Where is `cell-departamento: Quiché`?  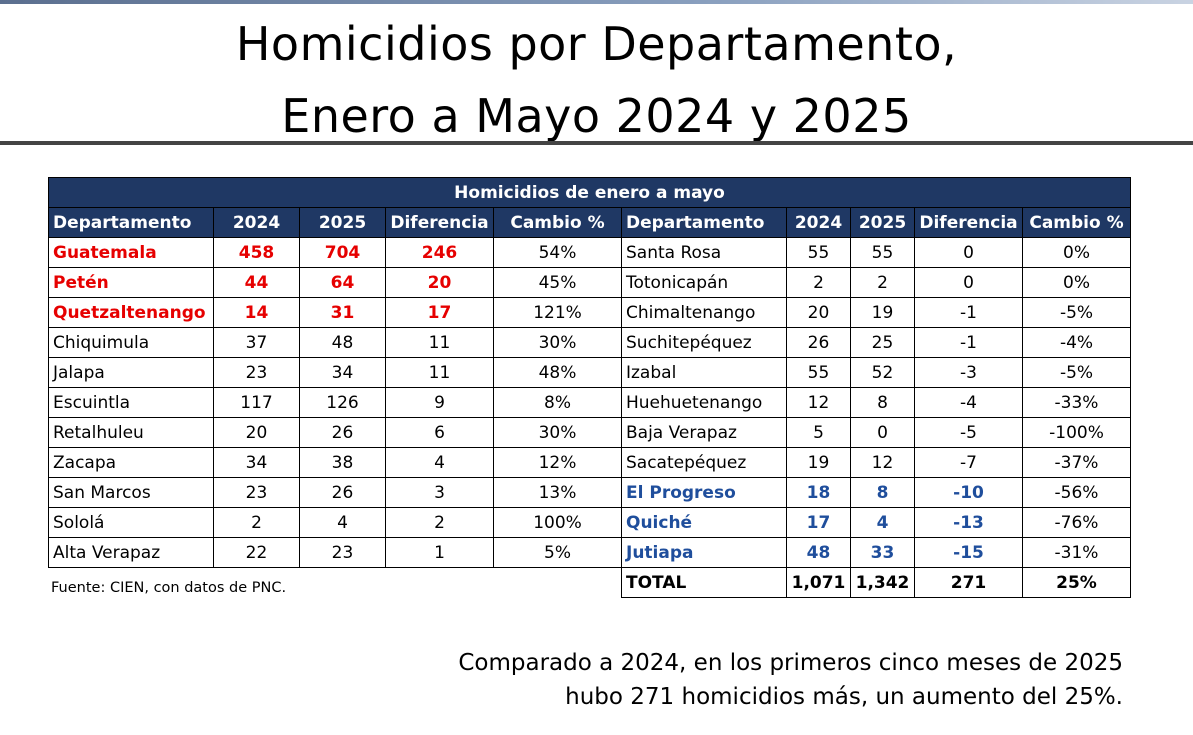 cell-departamento: Quiché is located at coordinates (704, 522).